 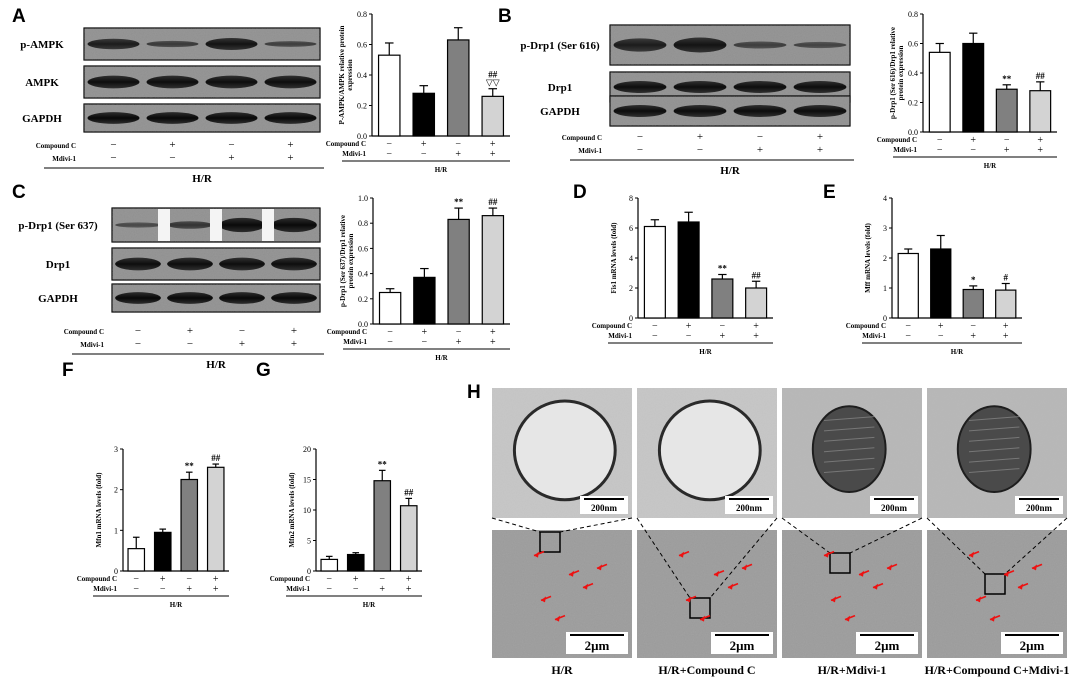 What do you see at coordinates (560, 46) in the screenshot?
I see `blot-row-label: p-Drp1 (Ser 616)` at bounding box center [560, 46].